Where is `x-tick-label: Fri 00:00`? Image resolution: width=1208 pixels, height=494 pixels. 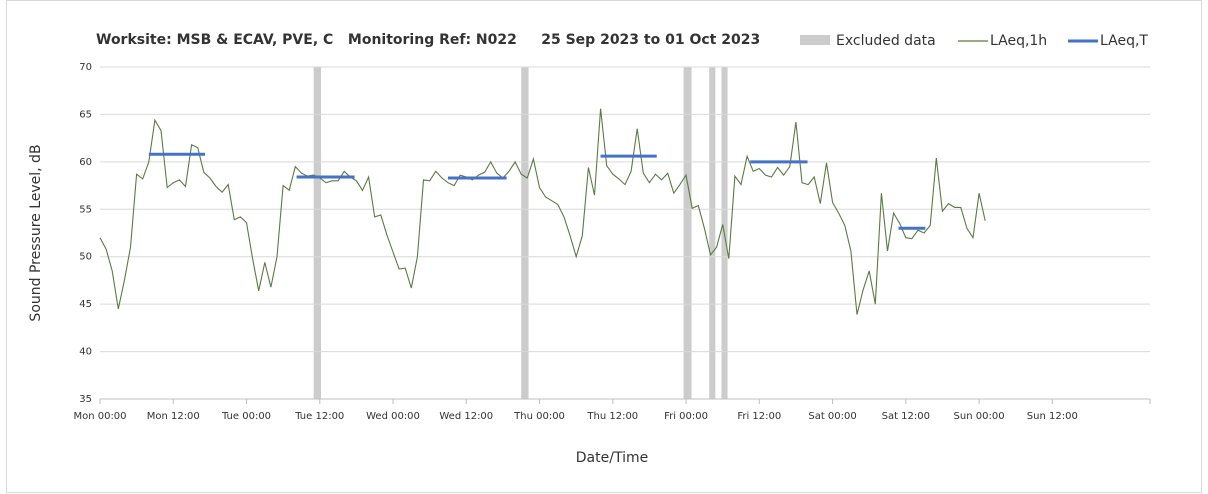 x-tick-label: Fri 00:00 is located at coordinates (686, 416).